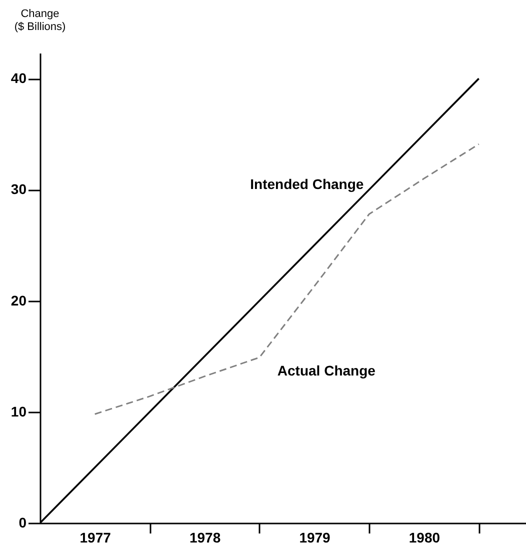 The width and height of the screenshot is (526, 553). I want to click on y-tick-label: 20, so click(18, 300).